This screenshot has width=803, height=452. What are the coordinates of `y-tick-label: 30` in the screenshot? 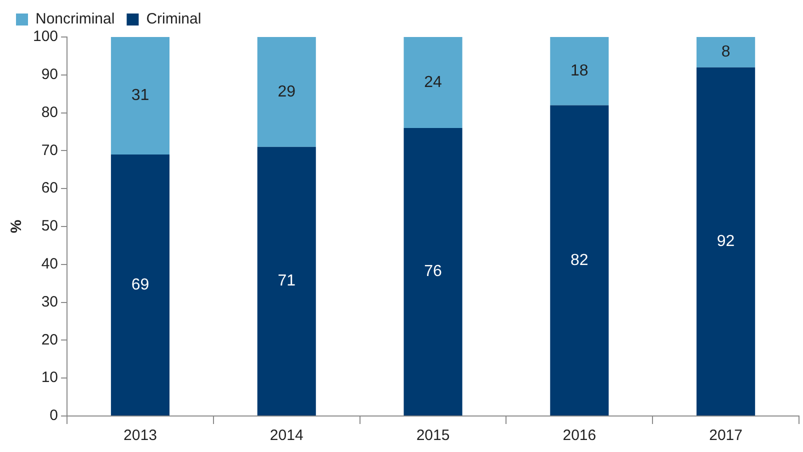 It's located at (49, 301).